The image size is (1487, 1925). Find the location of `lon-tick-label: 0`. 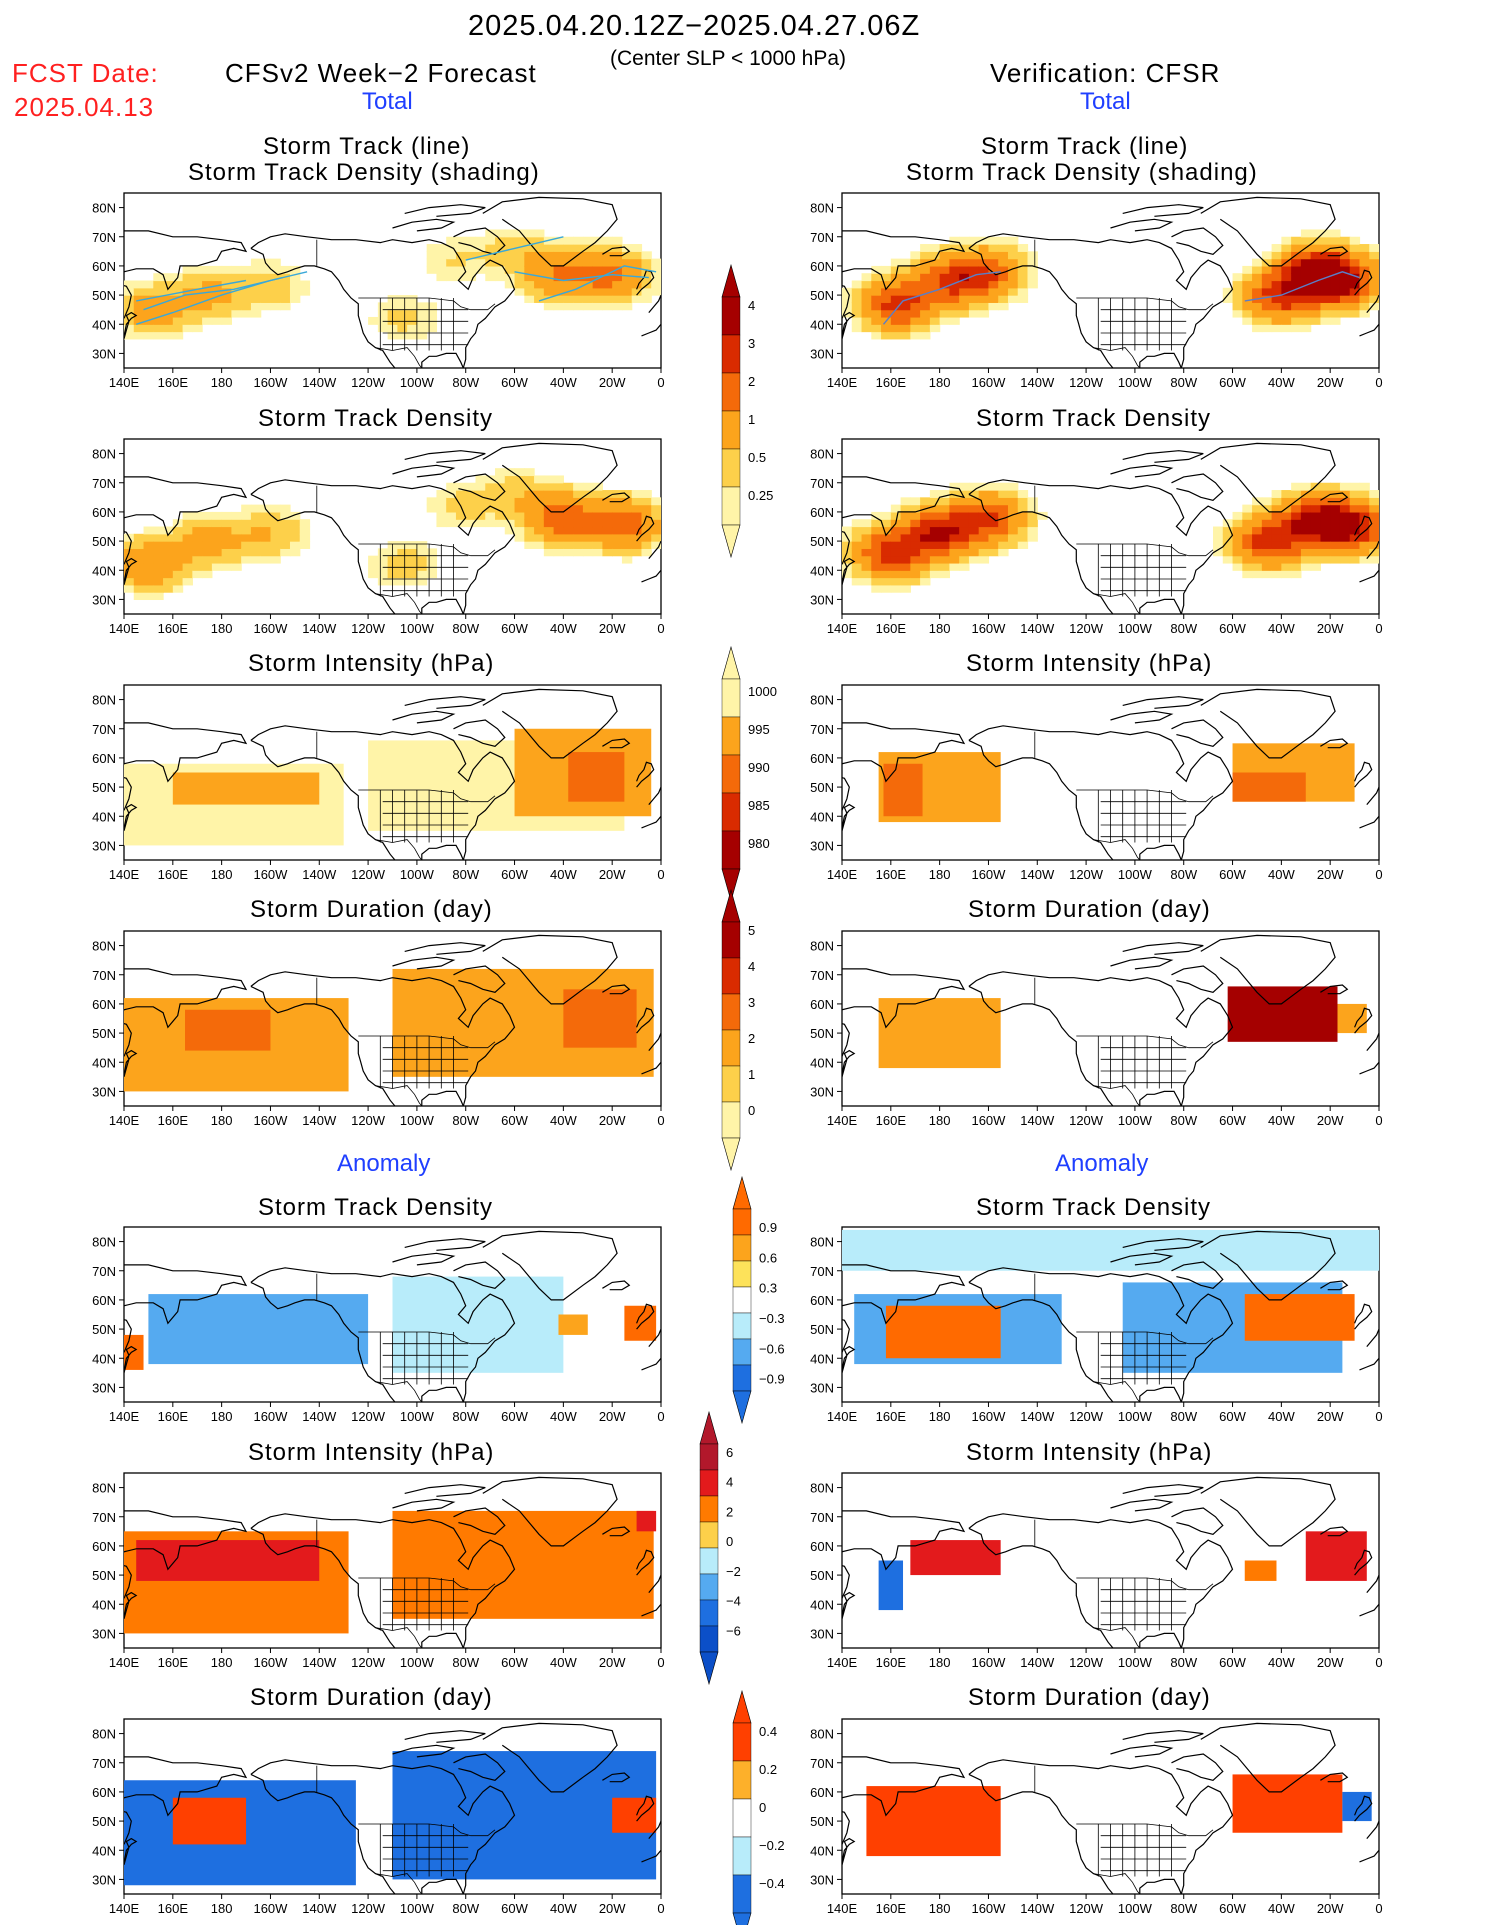

lon-tick-label: 0 is located at coordinates (660, 1120).